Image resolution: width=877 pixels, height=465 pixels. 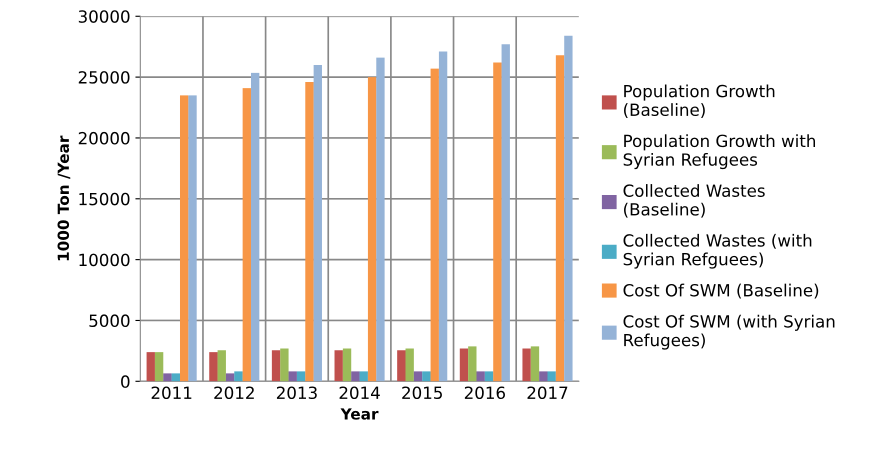 What do you see at coordinates (64, 198) in the screenshot?
I see `y-axis-title: 1000 Ton /Year` at bounding box center [64, 198].